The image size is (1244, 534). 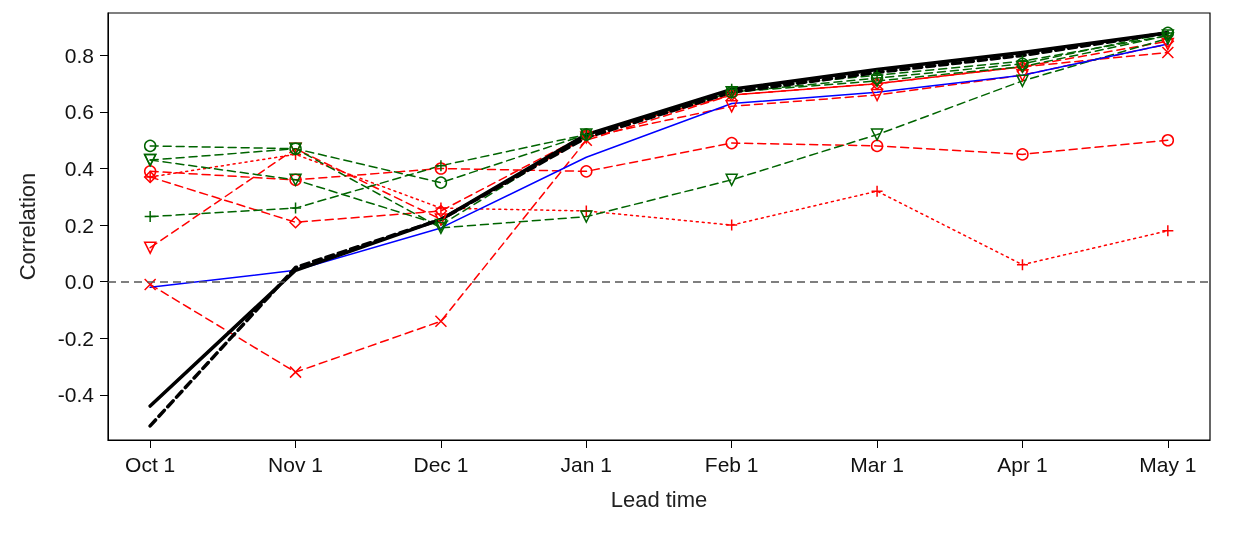 What do you see at coordinates (295, 464) in the screenshot?
I see `x-tick-label: Nov 1` at bounding box center [295, 464].